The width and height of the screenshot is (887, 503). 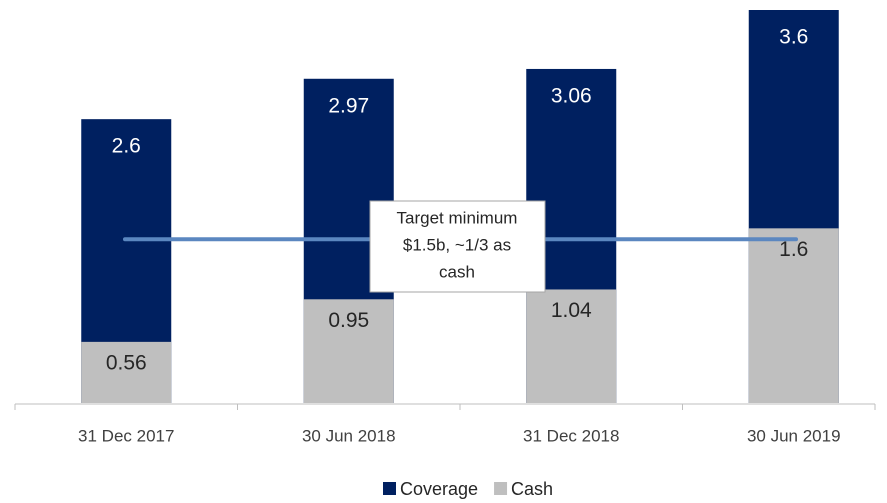 What do you see at coordinates (794, 435) in the screenshot?
I see `x-tick-label: 30 Jun 2019` at bounding box center [794, 435].